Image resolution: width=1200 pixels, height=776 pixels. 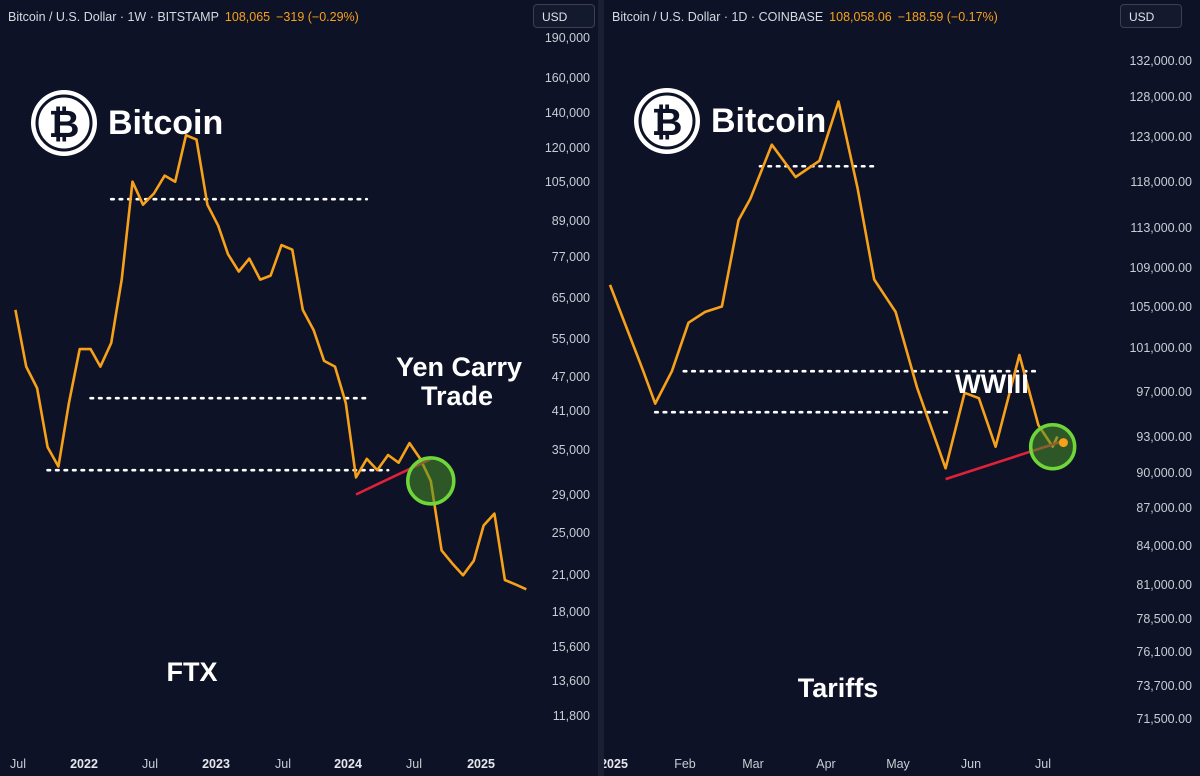 I want to click on x-tick: 2022, so click(x=84, y=764).